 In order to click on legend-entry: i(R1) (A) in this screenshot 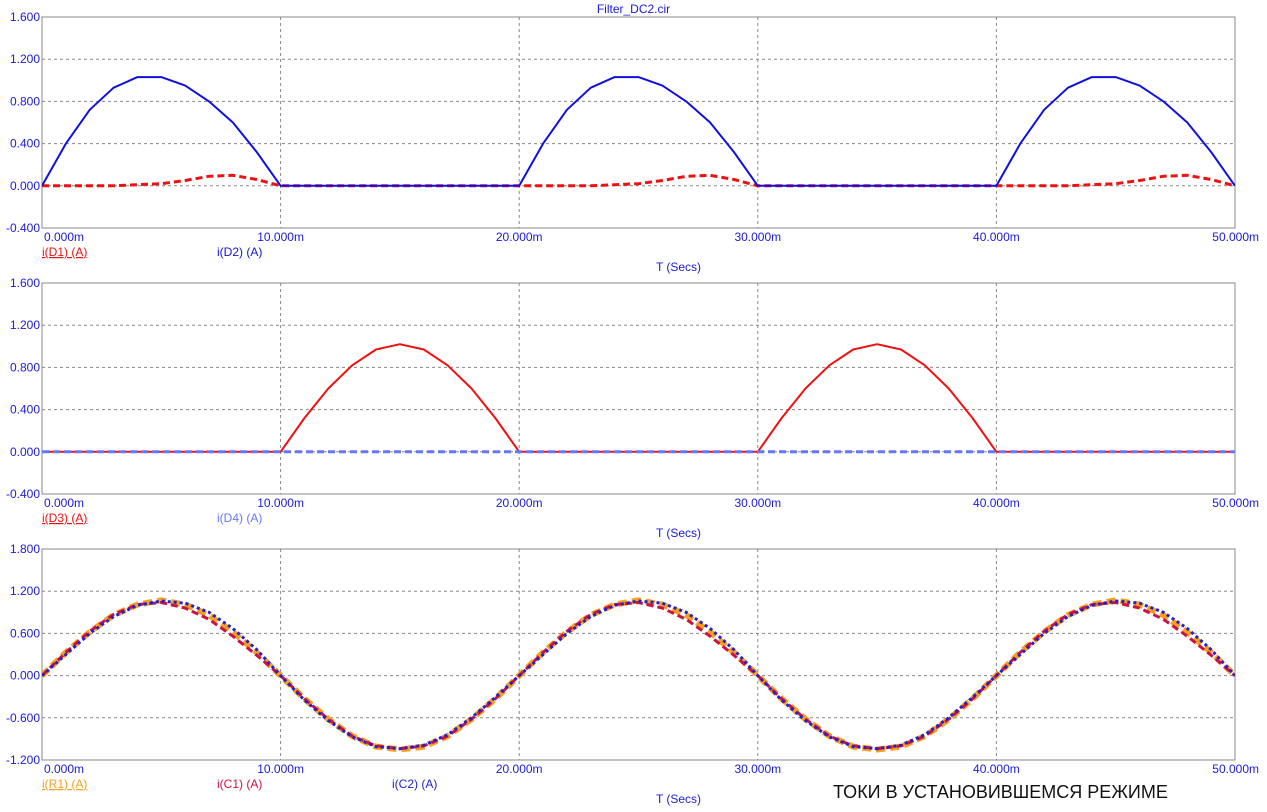, I will do `click(64, 784)`.